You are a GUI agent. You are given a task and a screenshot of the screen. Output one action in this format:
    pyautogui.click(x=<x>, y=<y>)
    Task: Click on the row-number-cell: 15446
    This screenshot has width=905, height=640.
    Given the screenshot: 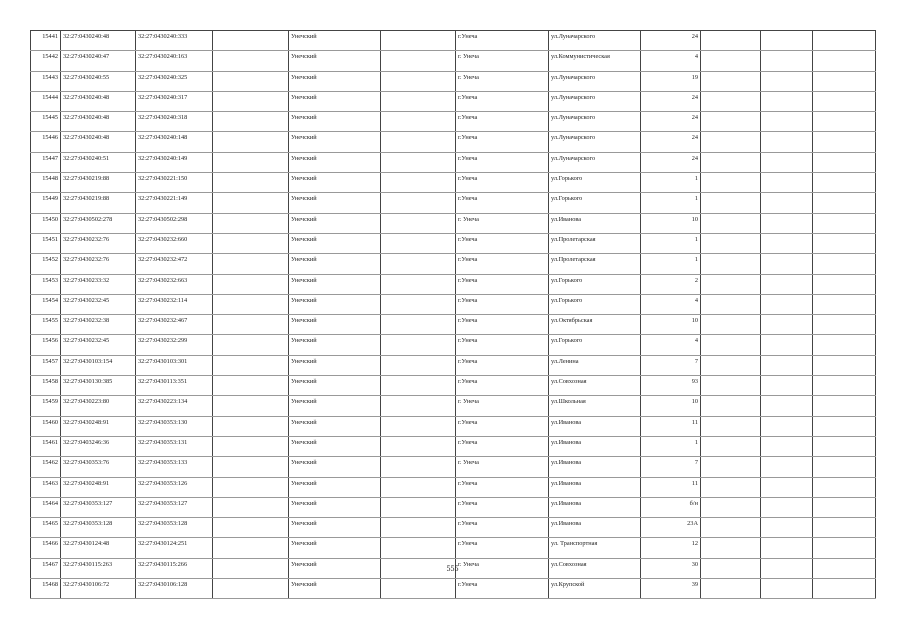 What is the action you would take?
    pyautogui.click(x=45, y=142)
    